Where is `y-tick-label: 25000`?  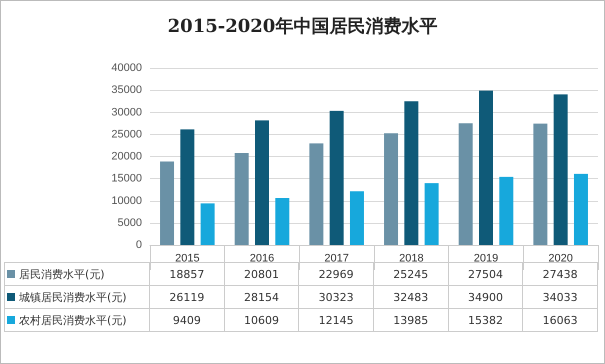 y-tick-label: 25000 is located at coordinates (126, 134).